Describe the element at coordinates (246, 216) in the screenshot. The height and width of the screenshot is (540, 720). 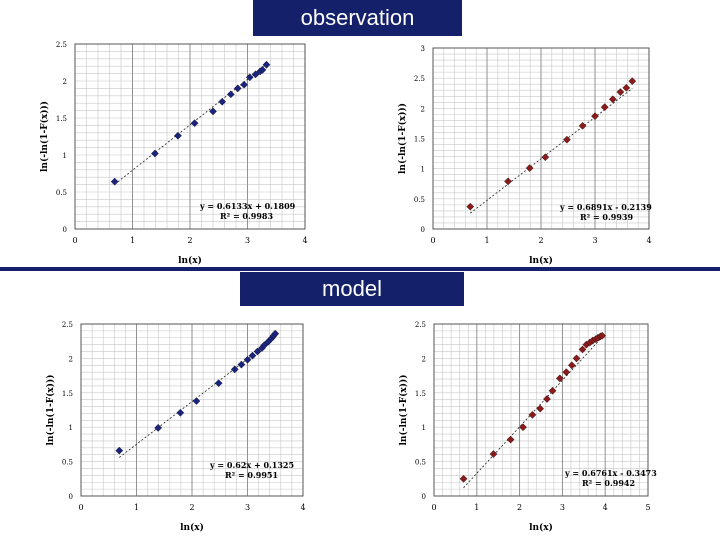
I see `r-squared-label: R² = 0.9983` at that location.